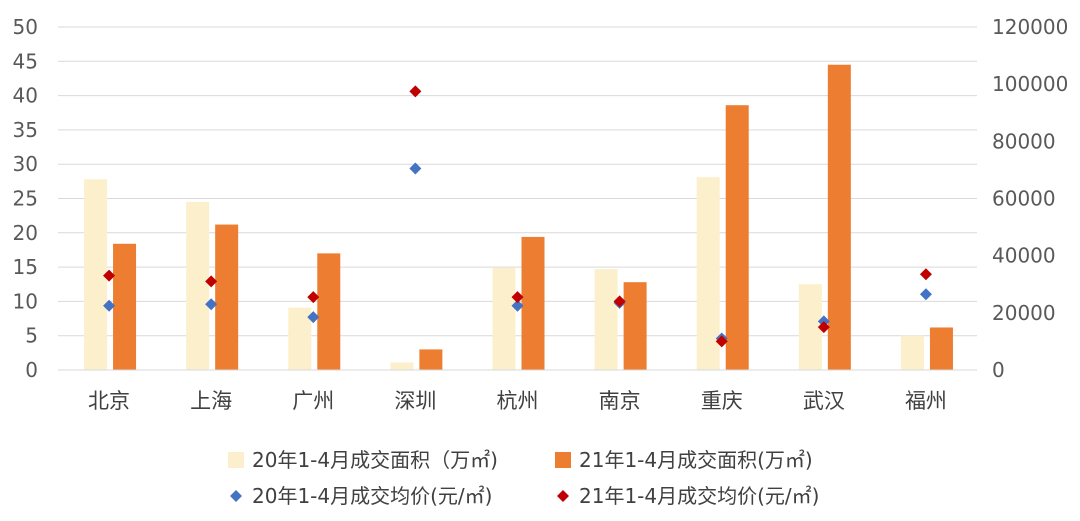  Describe the element at coordinates (31, 370) in the screenshot. I see `left-tick-label: 0` at that location.